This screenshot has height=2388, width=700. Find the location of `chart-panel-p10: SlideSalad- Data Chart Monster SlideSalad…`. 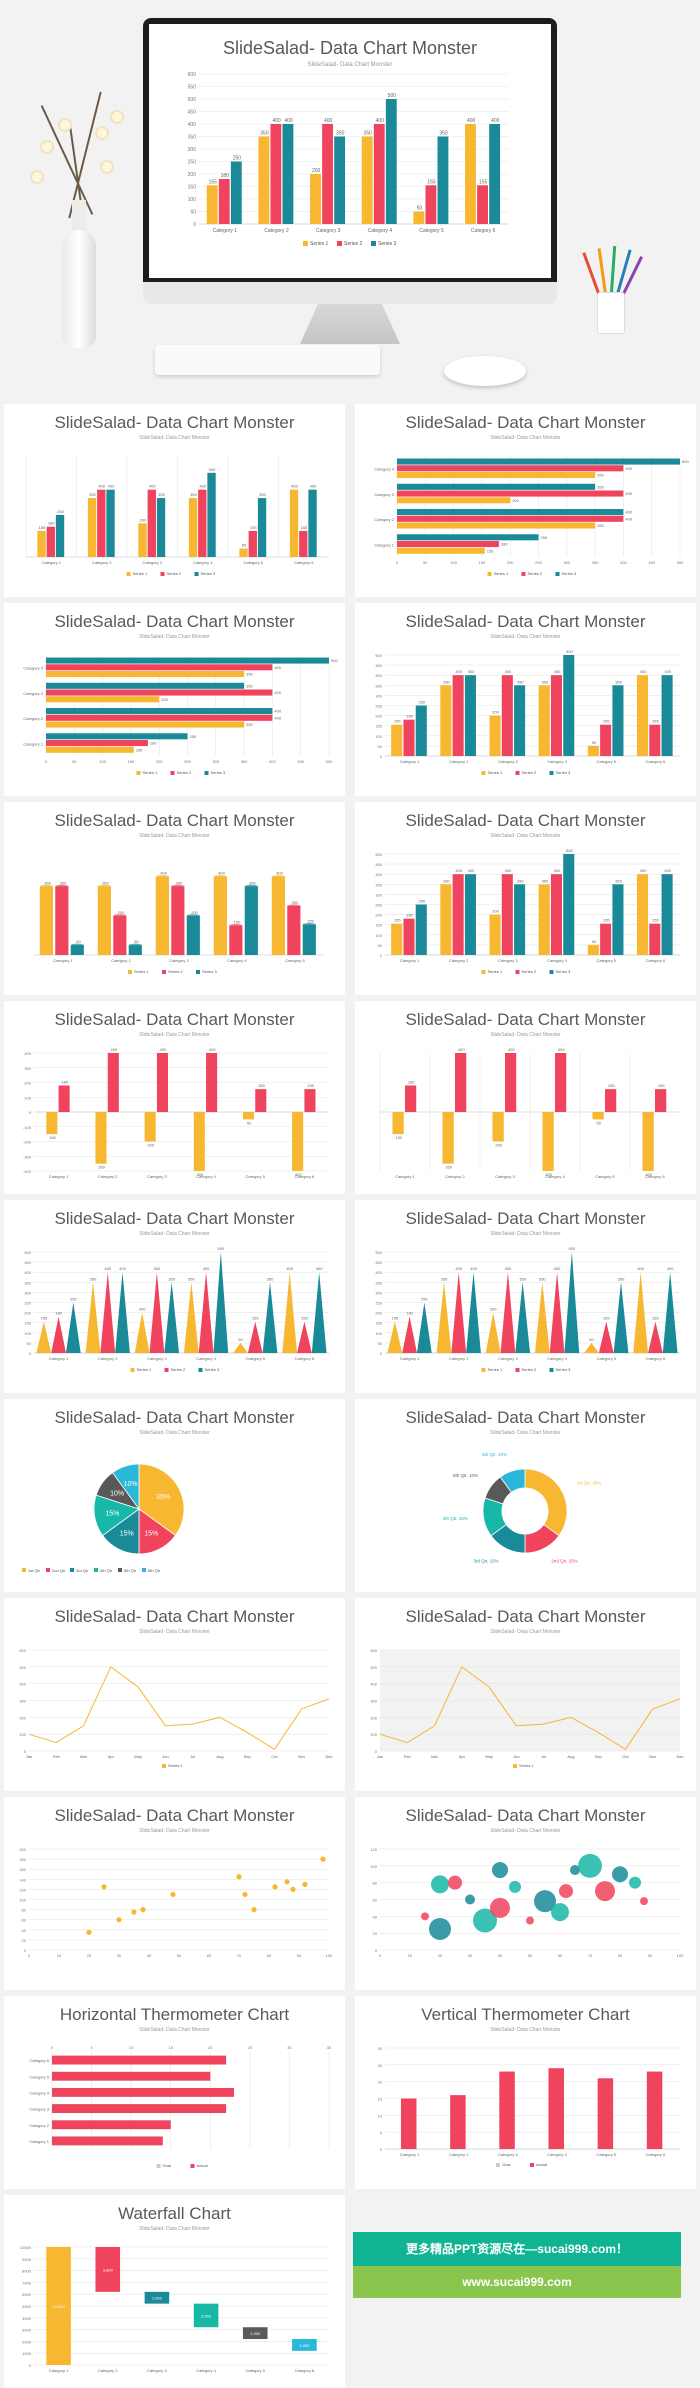

chart-panel-p10: SlideSalad- Data Chart Monster SlideSalad… is located at coordinates (525, 1296).